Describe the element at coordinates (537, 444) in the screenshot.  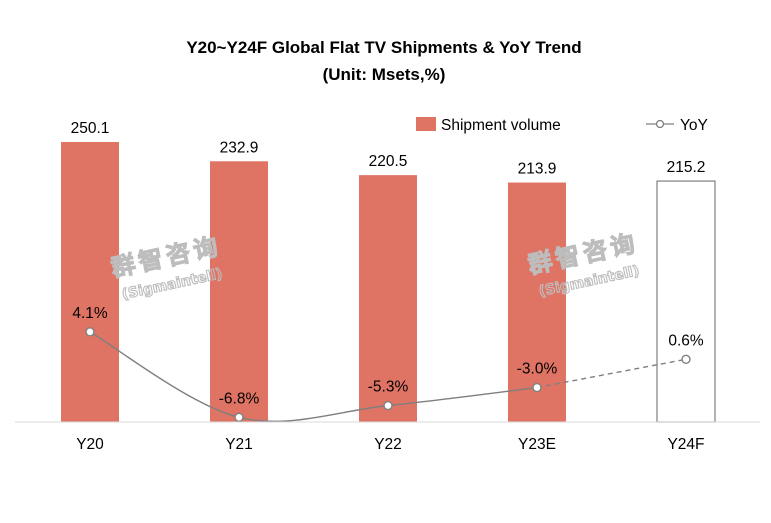
I see `x-tick-label: Y23E` at that location.